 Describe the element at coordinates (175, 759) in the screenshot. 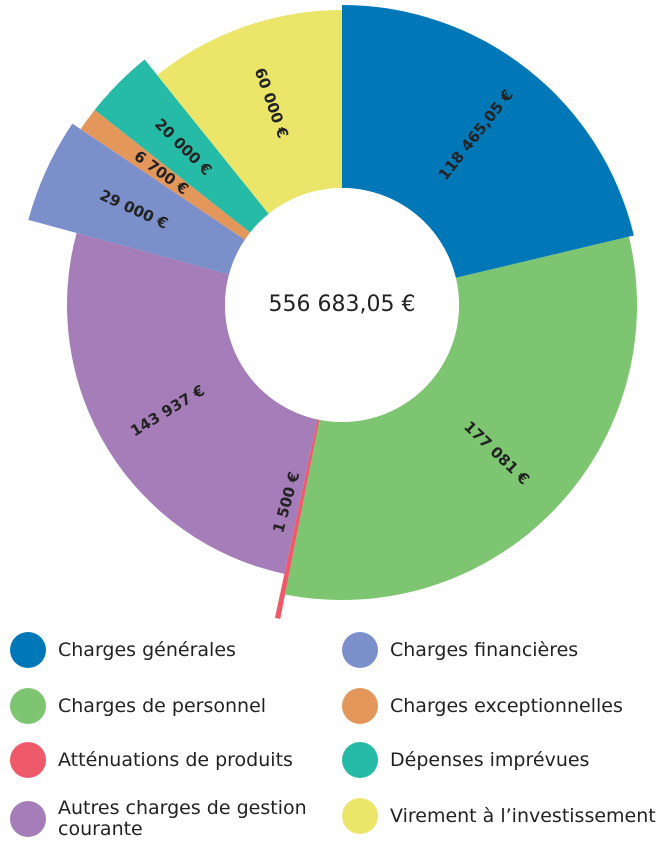

I see `legend-label: Atténuations de produits` at that location.